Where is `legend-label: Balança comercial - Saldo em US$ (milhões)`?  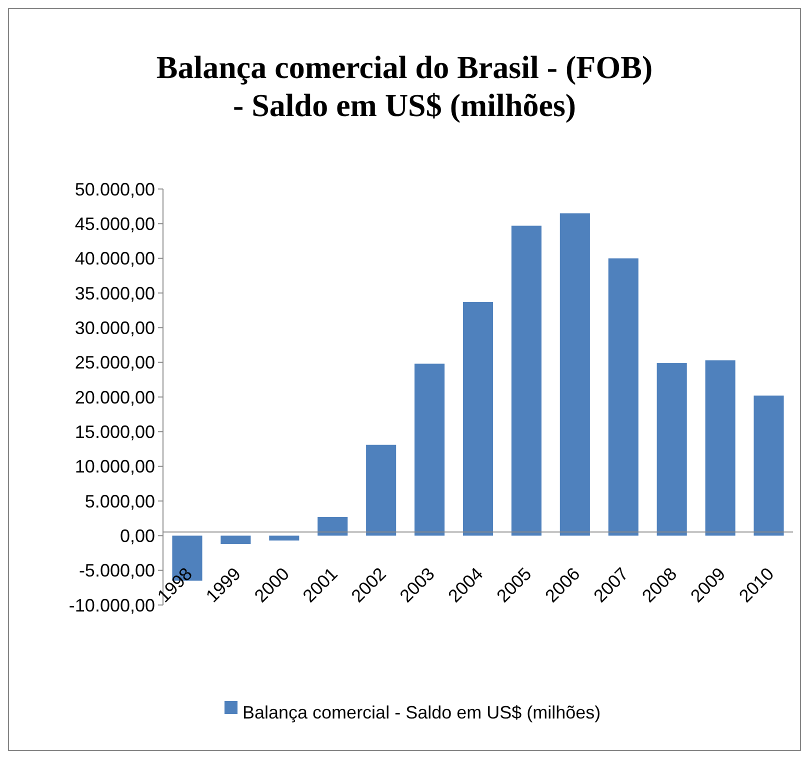 legend-label: Balança comercial - Saldo em US$ (milhões) is located at coordinates (421, 712).